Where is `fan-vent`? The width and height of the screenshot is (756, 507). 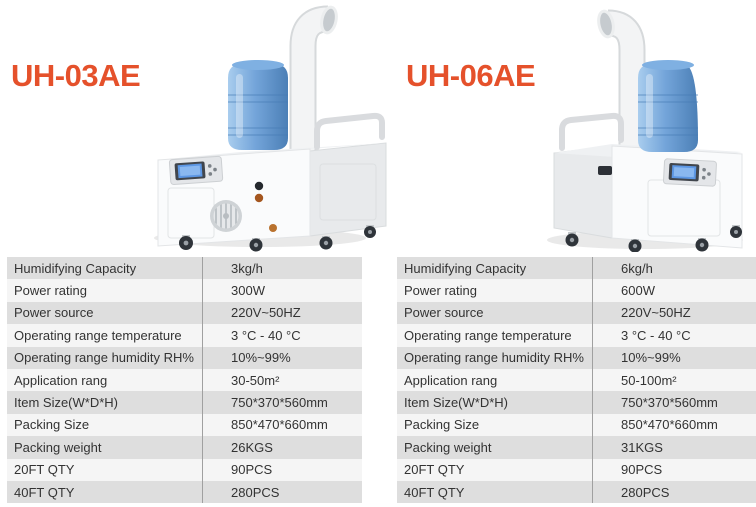
fan-vent is located at coordinates (226, 216).